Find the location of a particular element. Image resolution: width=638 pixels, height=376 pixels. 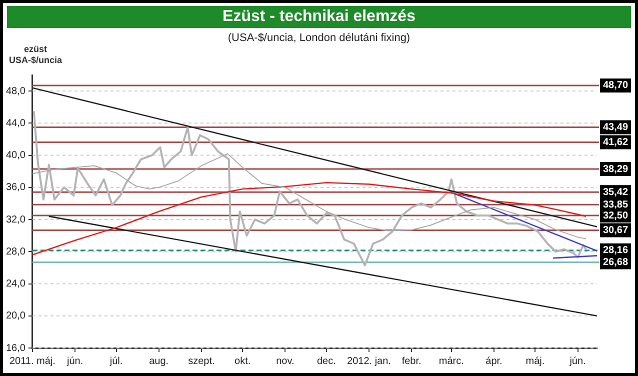

x-tick-label: máj. is located at coordinates (535, 361).